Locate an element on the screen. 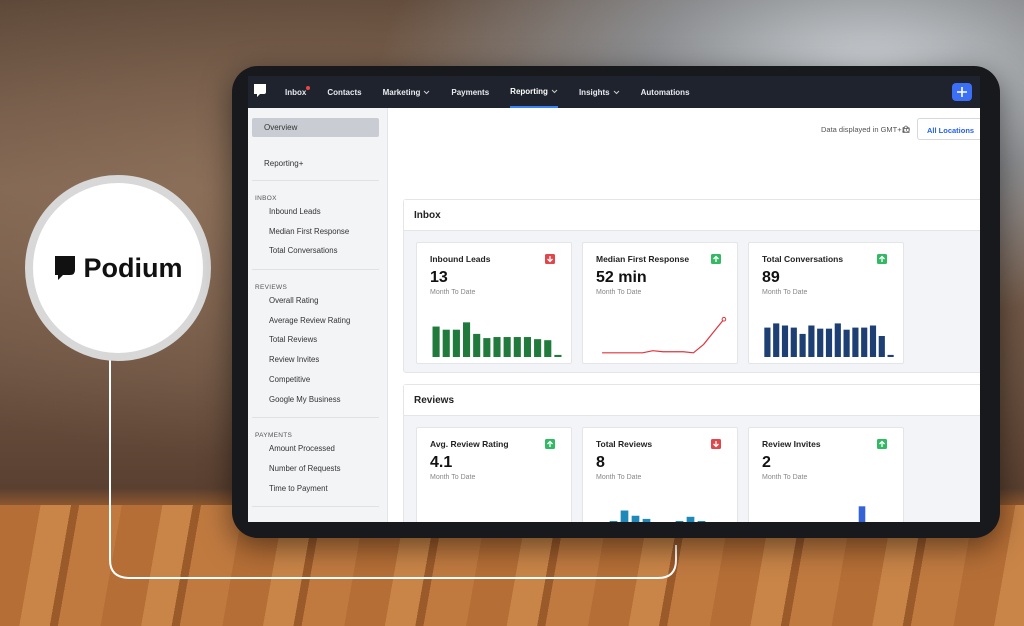  end-dot is located at coordinates (724, 319).